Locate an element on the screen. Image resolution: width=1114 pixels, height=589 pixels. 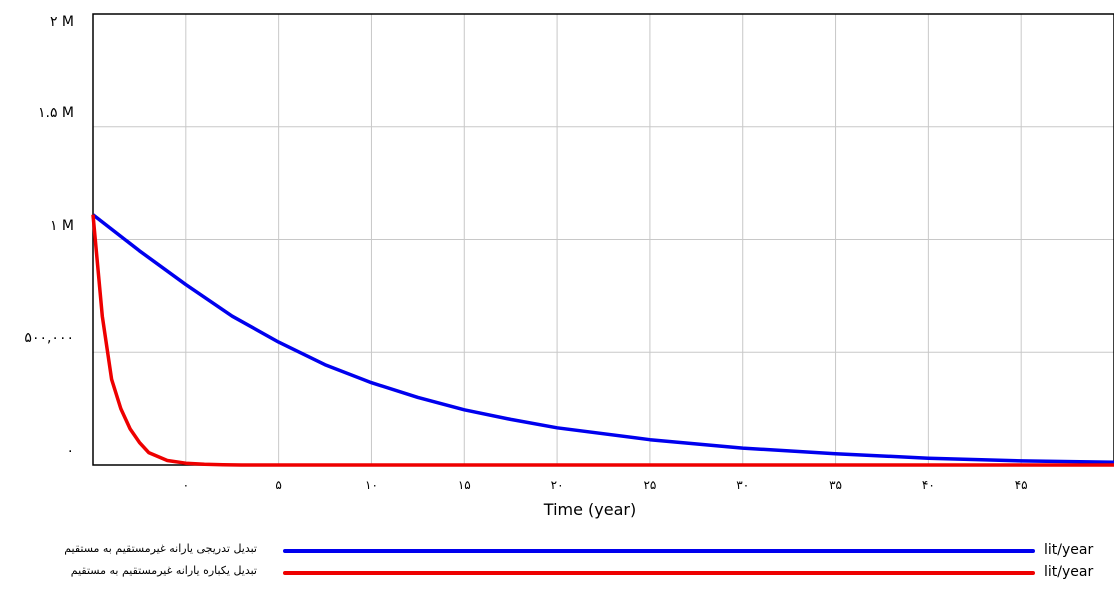
legend-unit-gradual: lit/year is located at coordinates (1069, 550).